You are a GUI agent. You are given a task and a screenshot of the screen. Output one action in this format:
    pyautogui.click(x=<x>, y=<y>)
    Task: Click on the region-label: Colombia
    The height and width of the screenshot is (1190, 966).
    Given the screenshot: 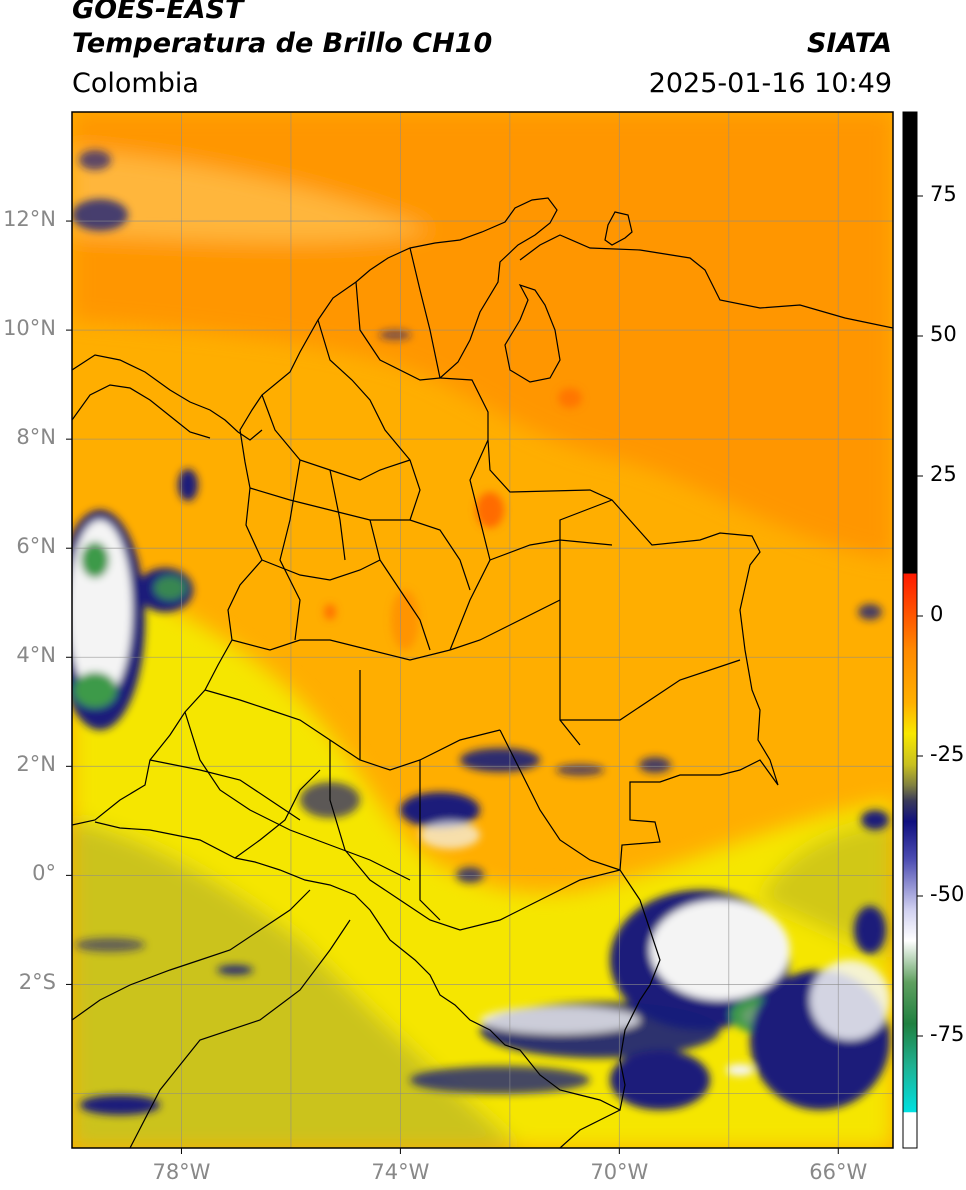 What is the action you would take?
    pyautogui.click(x=135, y=83)
    